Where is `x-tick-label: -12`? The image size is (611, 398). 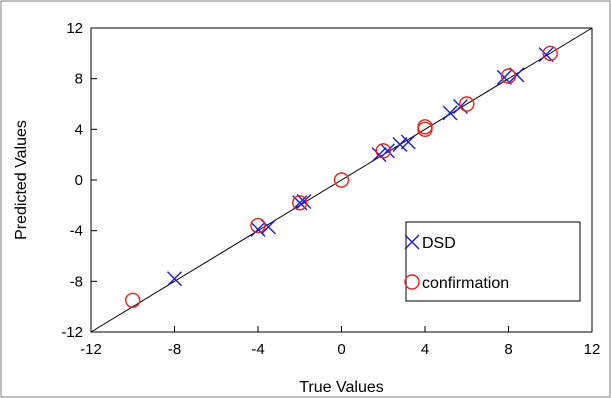 x-tick-label: -12 is located at coordinates (91, 349).